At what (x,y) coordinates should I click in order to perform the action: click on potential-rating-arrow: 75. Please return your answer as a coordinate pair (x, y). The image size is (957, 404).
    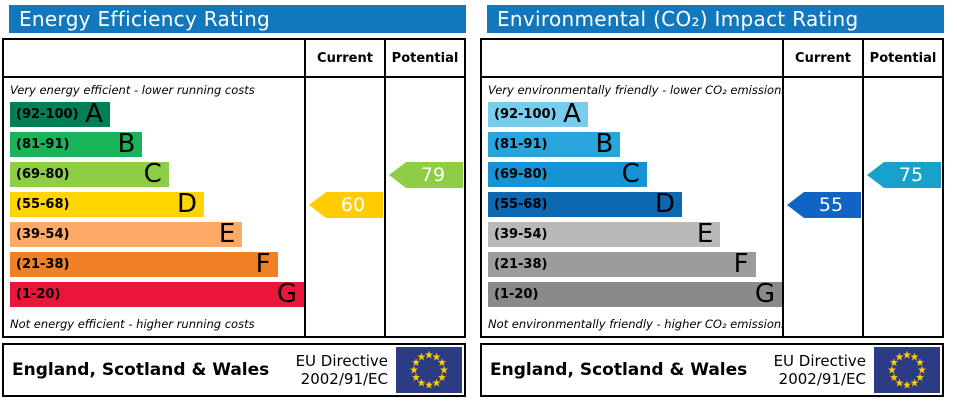
    Looking at the image, I should click on (904, 175).